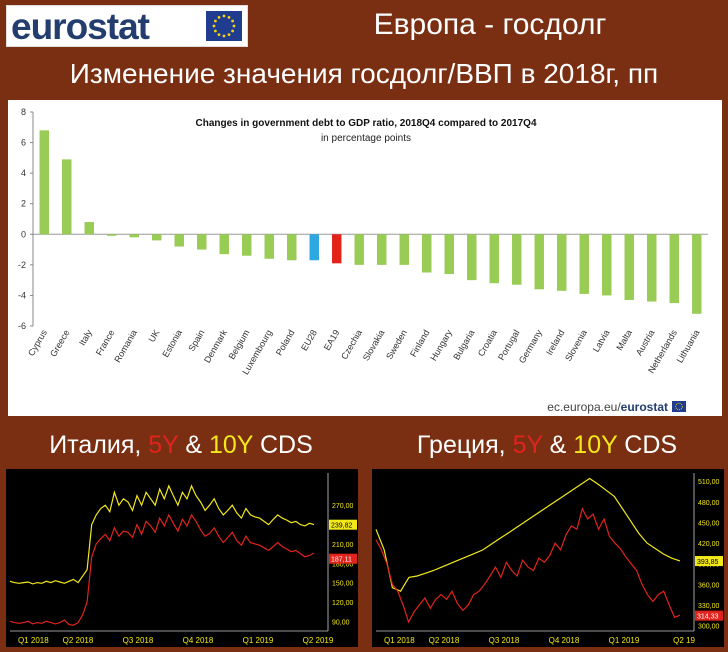 The height and width of the screenshot is (652, 728). I want to click on y-tick-label: 2, so click(23, 204).